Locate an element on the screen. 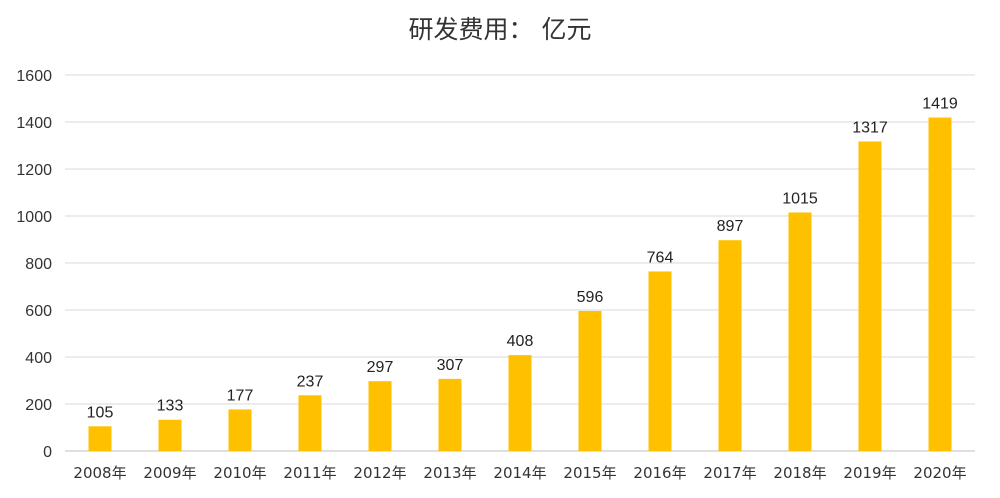 The height and width of the screenshot is (498, 1000). data-label: 764 is located at coordinates (660, 257).